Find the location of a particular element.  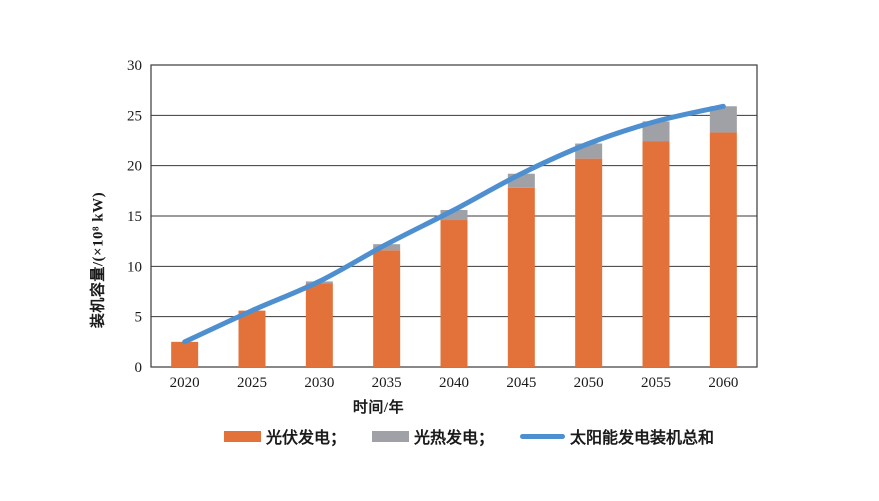

x-axis-title: 时间/年 is located at coordinates (378, 408).